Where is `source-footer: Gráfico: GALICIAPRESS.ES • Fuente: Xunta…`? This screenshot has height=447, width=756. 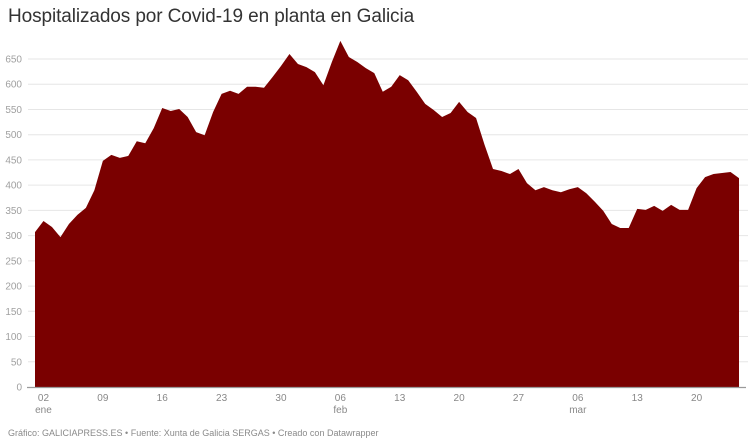
source-footer: Gráfico: GALICIAPRESS.ES • Fuente: Xunta… is located at coordinates (193, 433).